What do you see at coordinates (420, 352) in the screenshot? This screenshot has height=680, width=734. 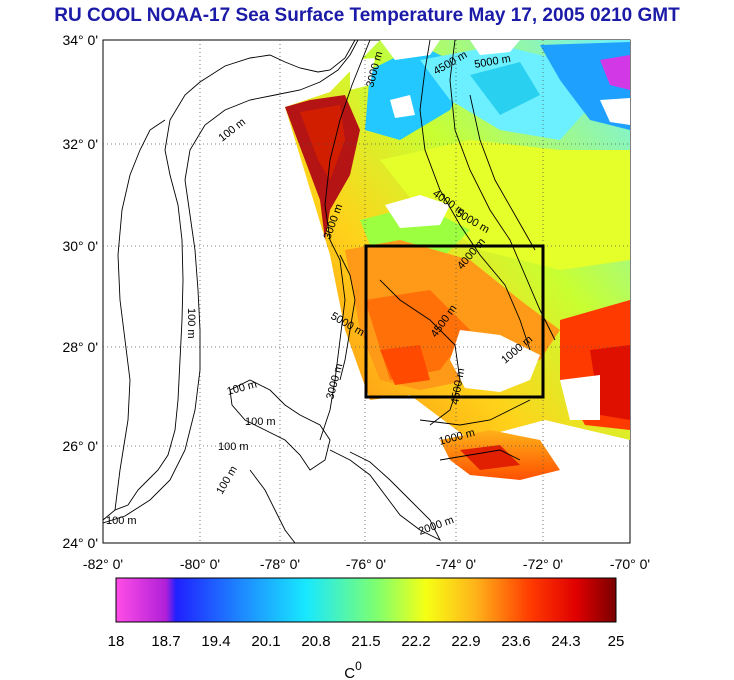 I see `contour-4500m-b` at bounding box center [420, 352].